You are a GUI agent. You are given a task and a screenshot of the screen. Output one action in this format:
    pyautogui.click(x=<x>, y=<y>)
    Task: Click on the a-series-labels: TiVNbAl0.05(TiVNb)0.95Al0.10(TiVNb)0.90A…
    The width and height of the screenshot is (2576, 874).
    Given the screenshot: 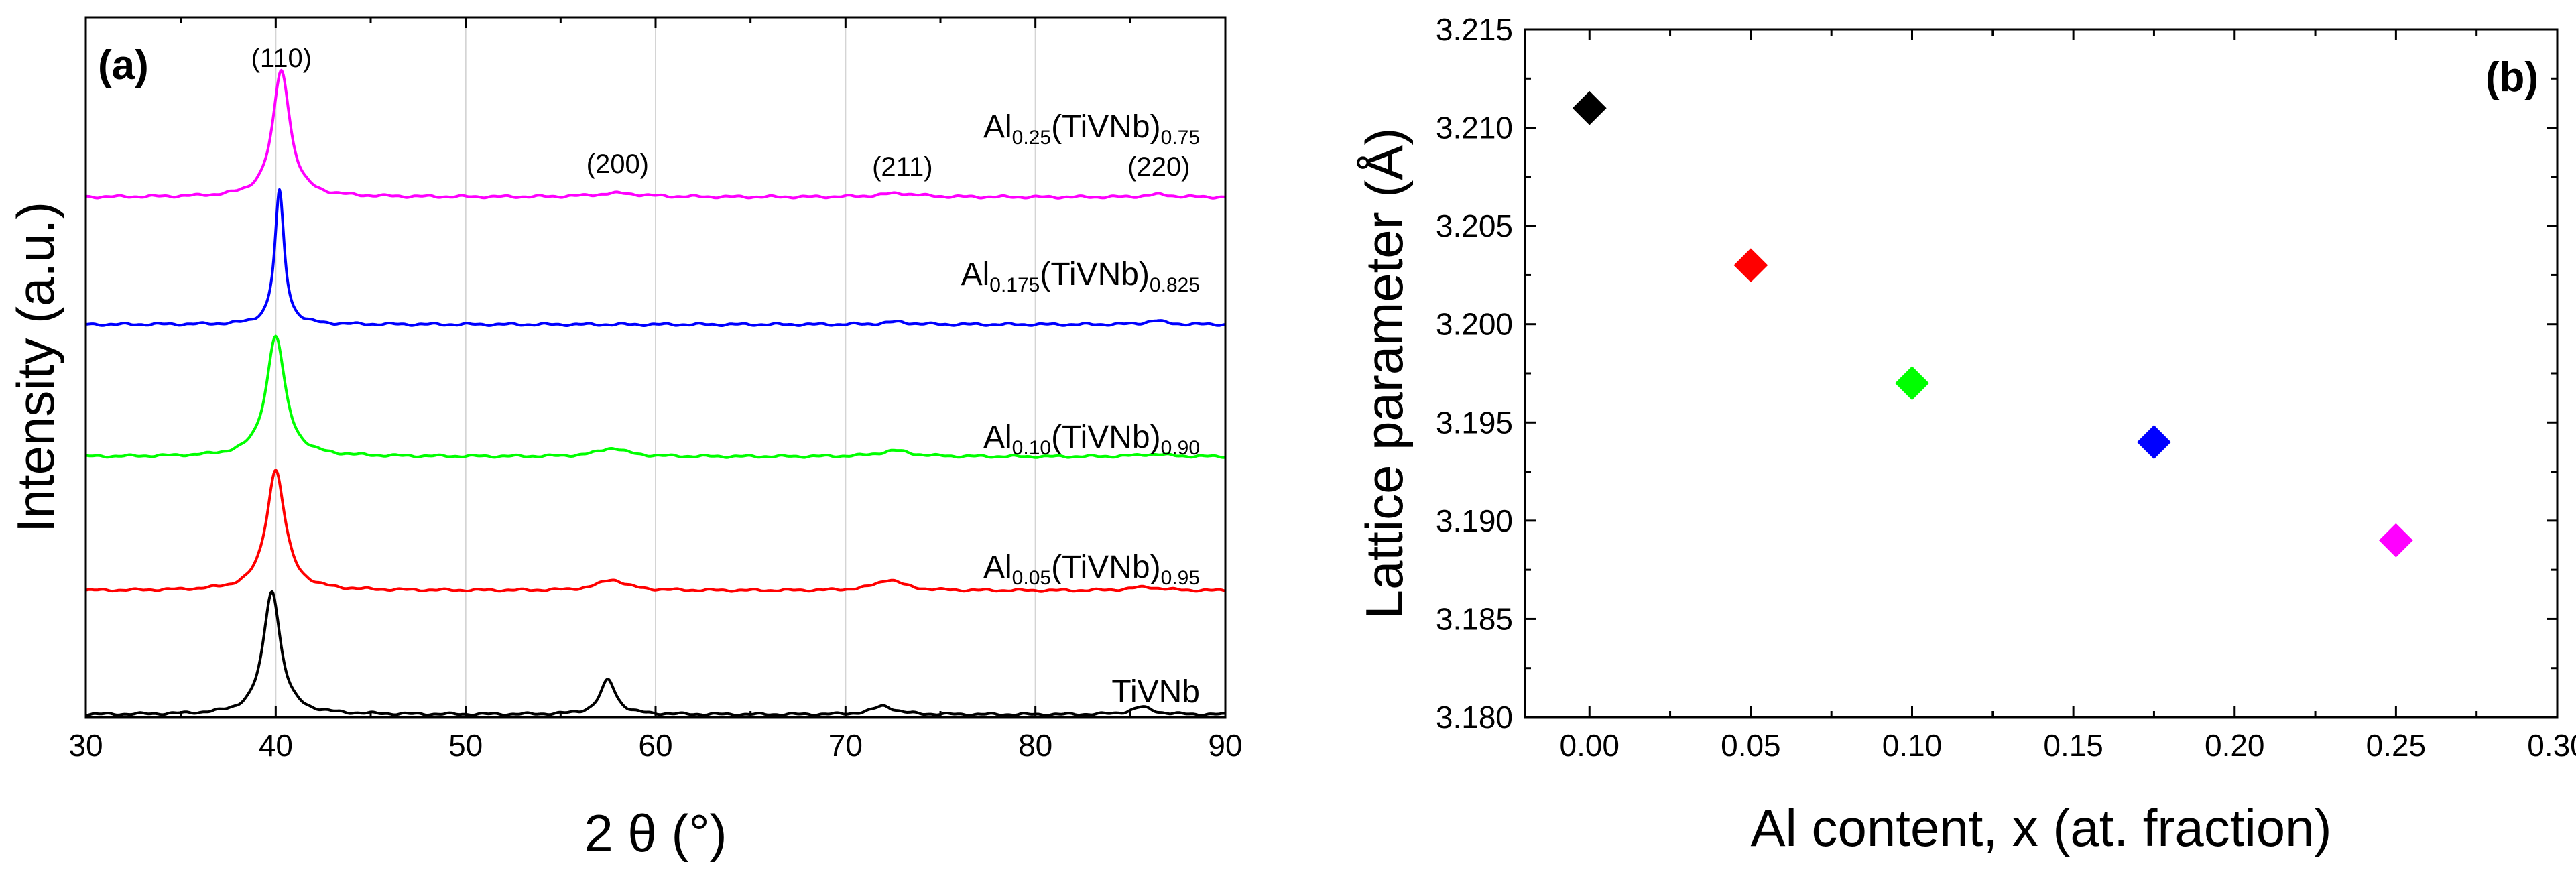 What is the action you would take?
    pyautogui.click(x=1080, y=409)
    